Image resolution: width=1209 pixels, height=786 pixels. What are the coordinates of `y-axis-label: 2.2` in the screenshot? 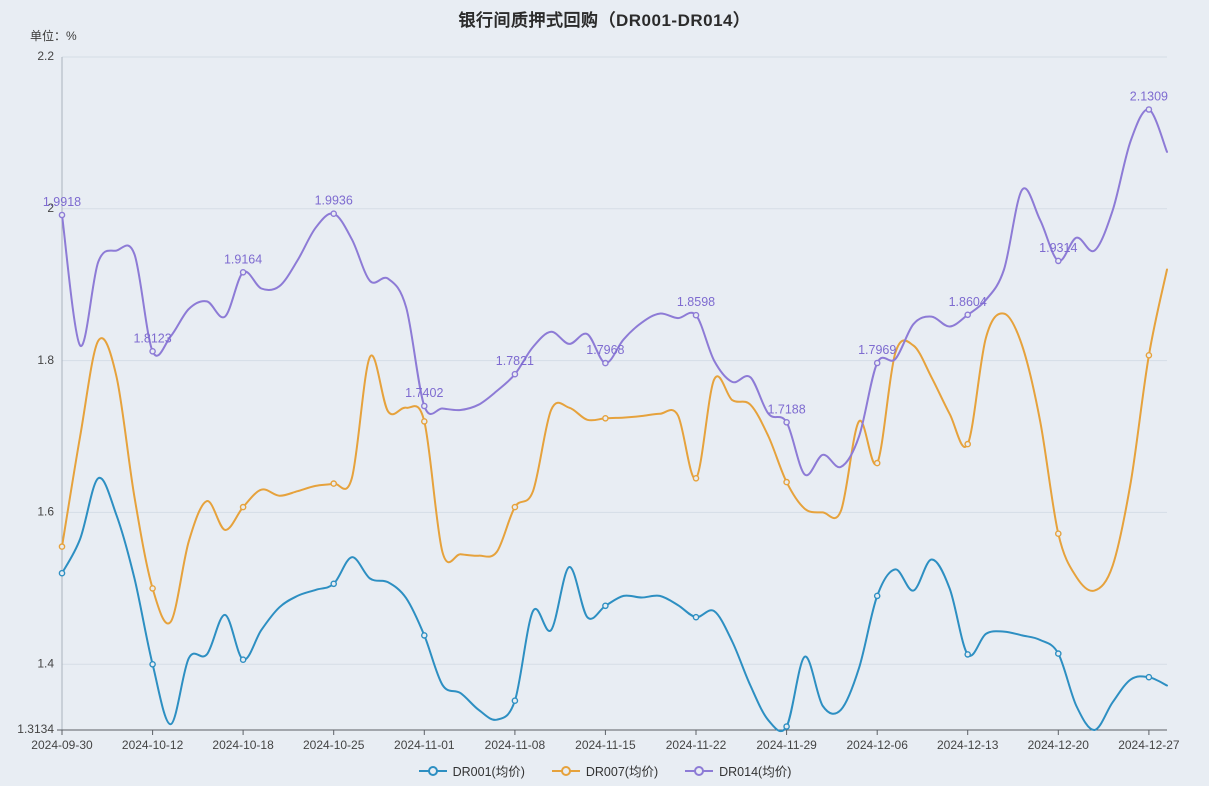 It's located at (45, 56).